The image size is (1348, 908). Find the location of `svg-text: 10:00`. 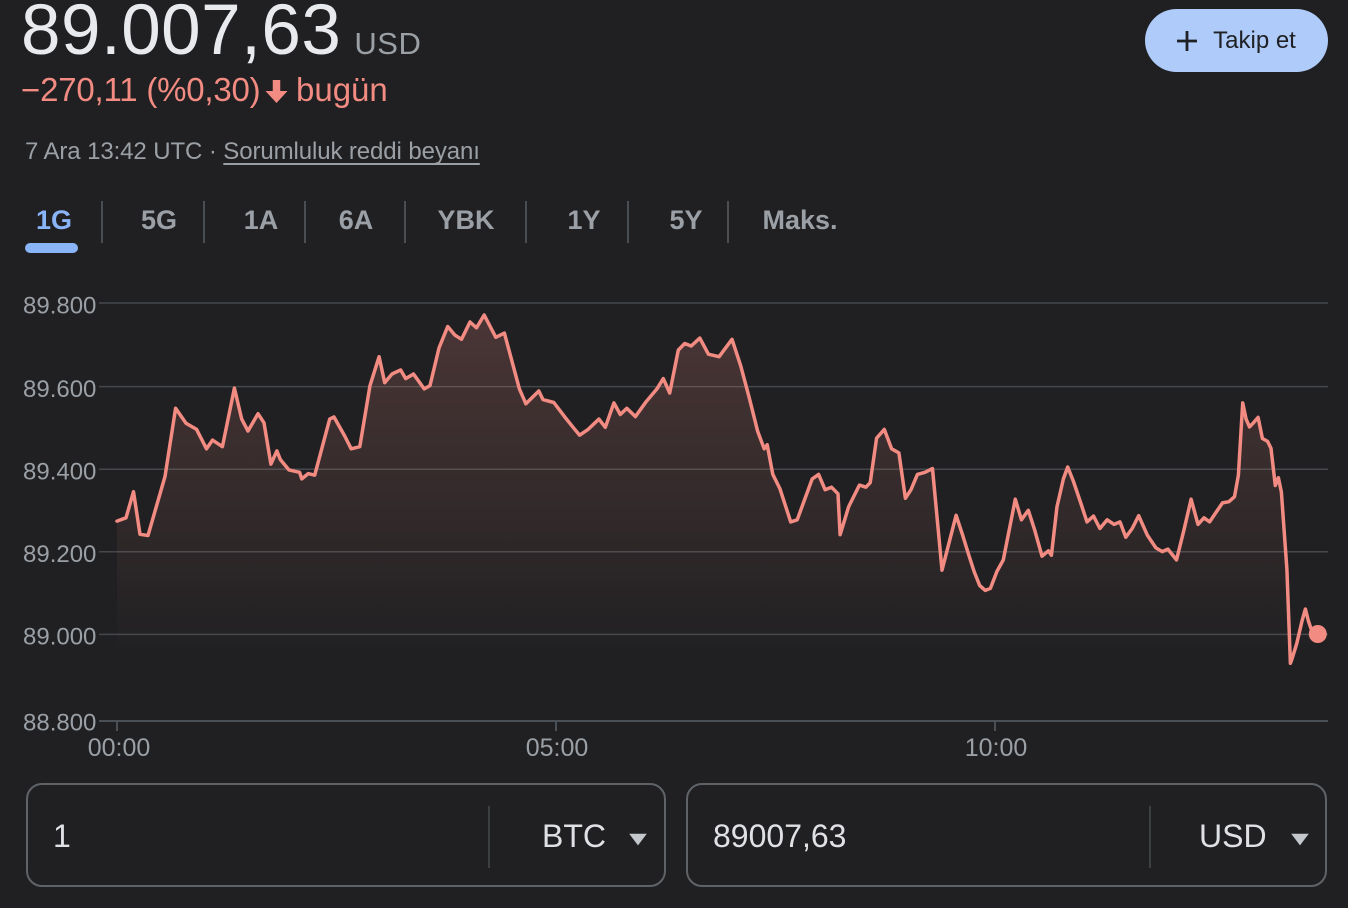

svg-text: 10:00 is located at coordinates (996, 748).